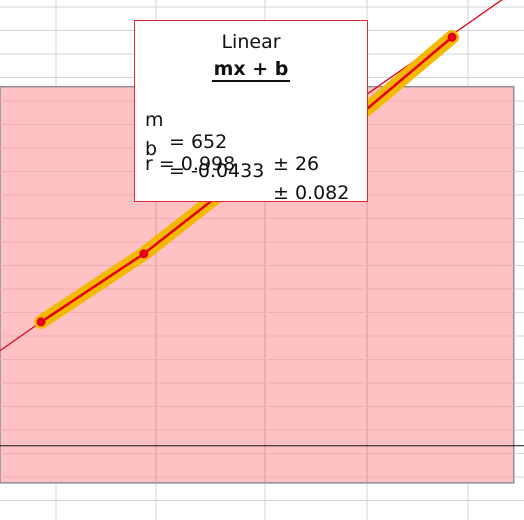 This screenshot has height=520, width=524. What do you see at coordinates (311, 193) in the screenshot?
I see `intercept-error: ± 0.082` at bounding box center [311, 193].